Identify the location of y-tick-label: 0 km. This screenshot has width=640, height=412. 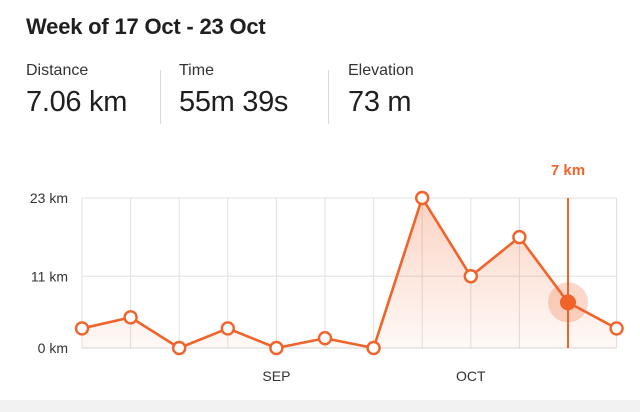
(53, 348).